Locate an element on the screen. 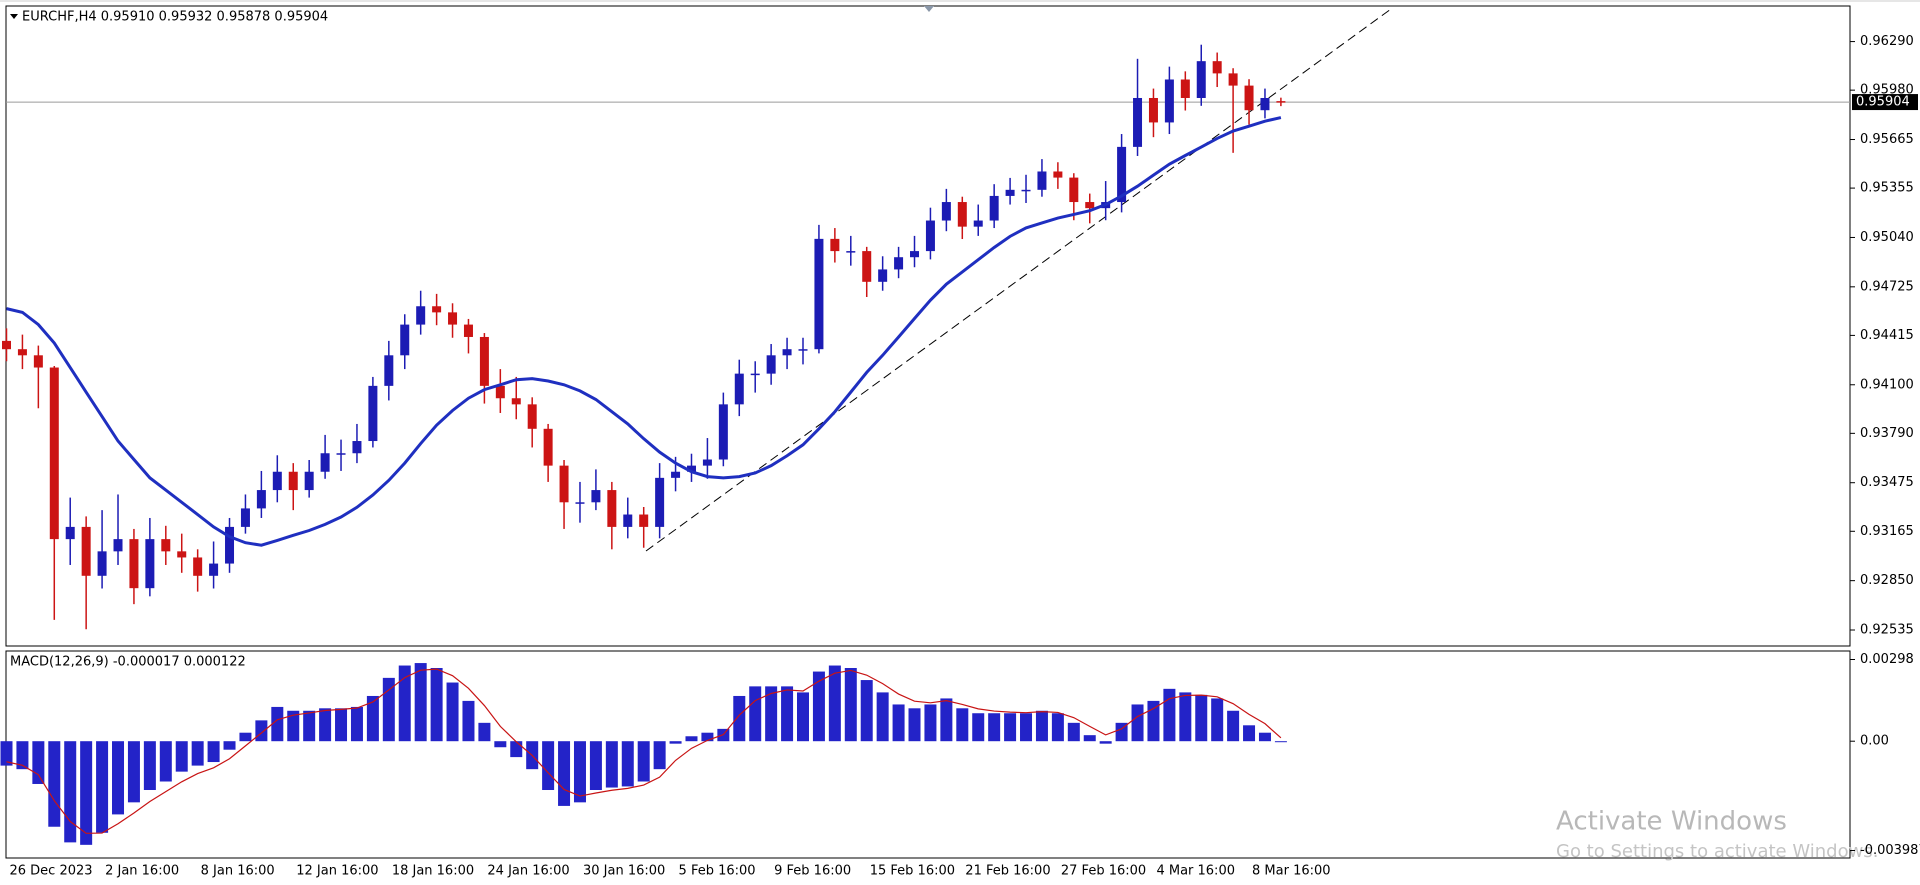  x-tick-label: 21 Feb 16:00 is located at coordinates (1007, 871).